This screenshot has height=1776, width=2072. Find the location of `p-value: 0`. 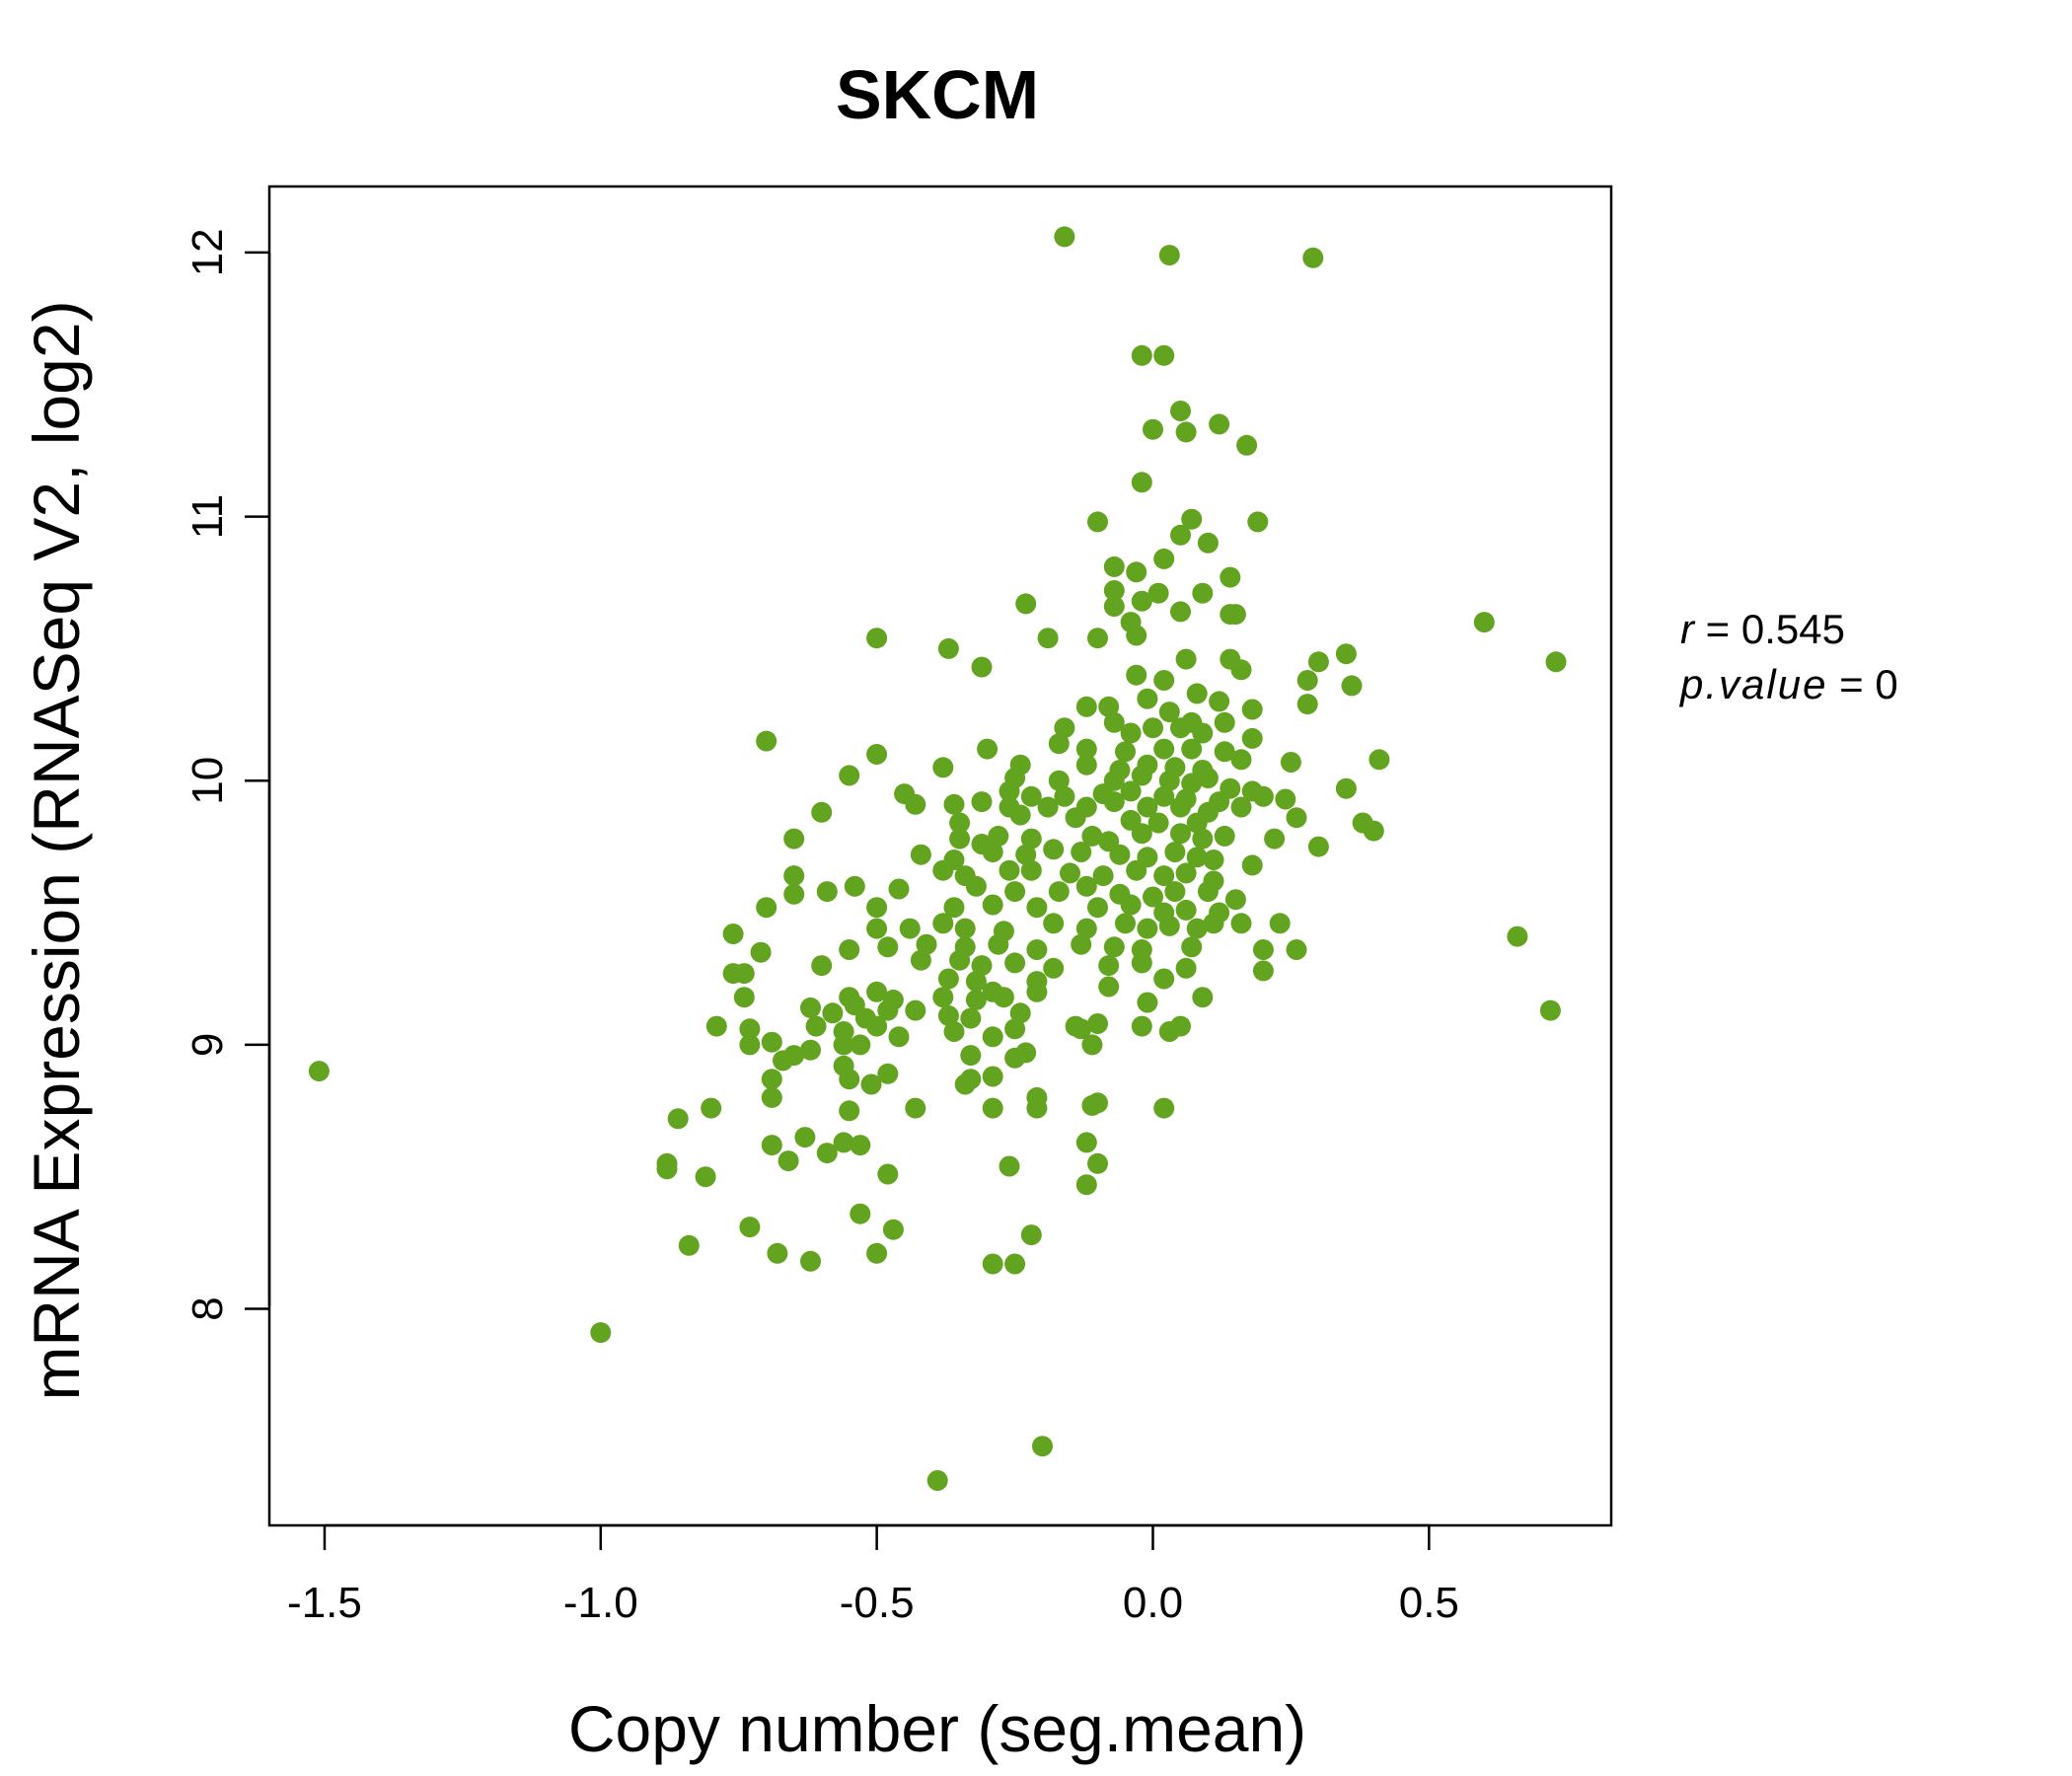

p-value: 0 is located at coordinates (1886, 684).